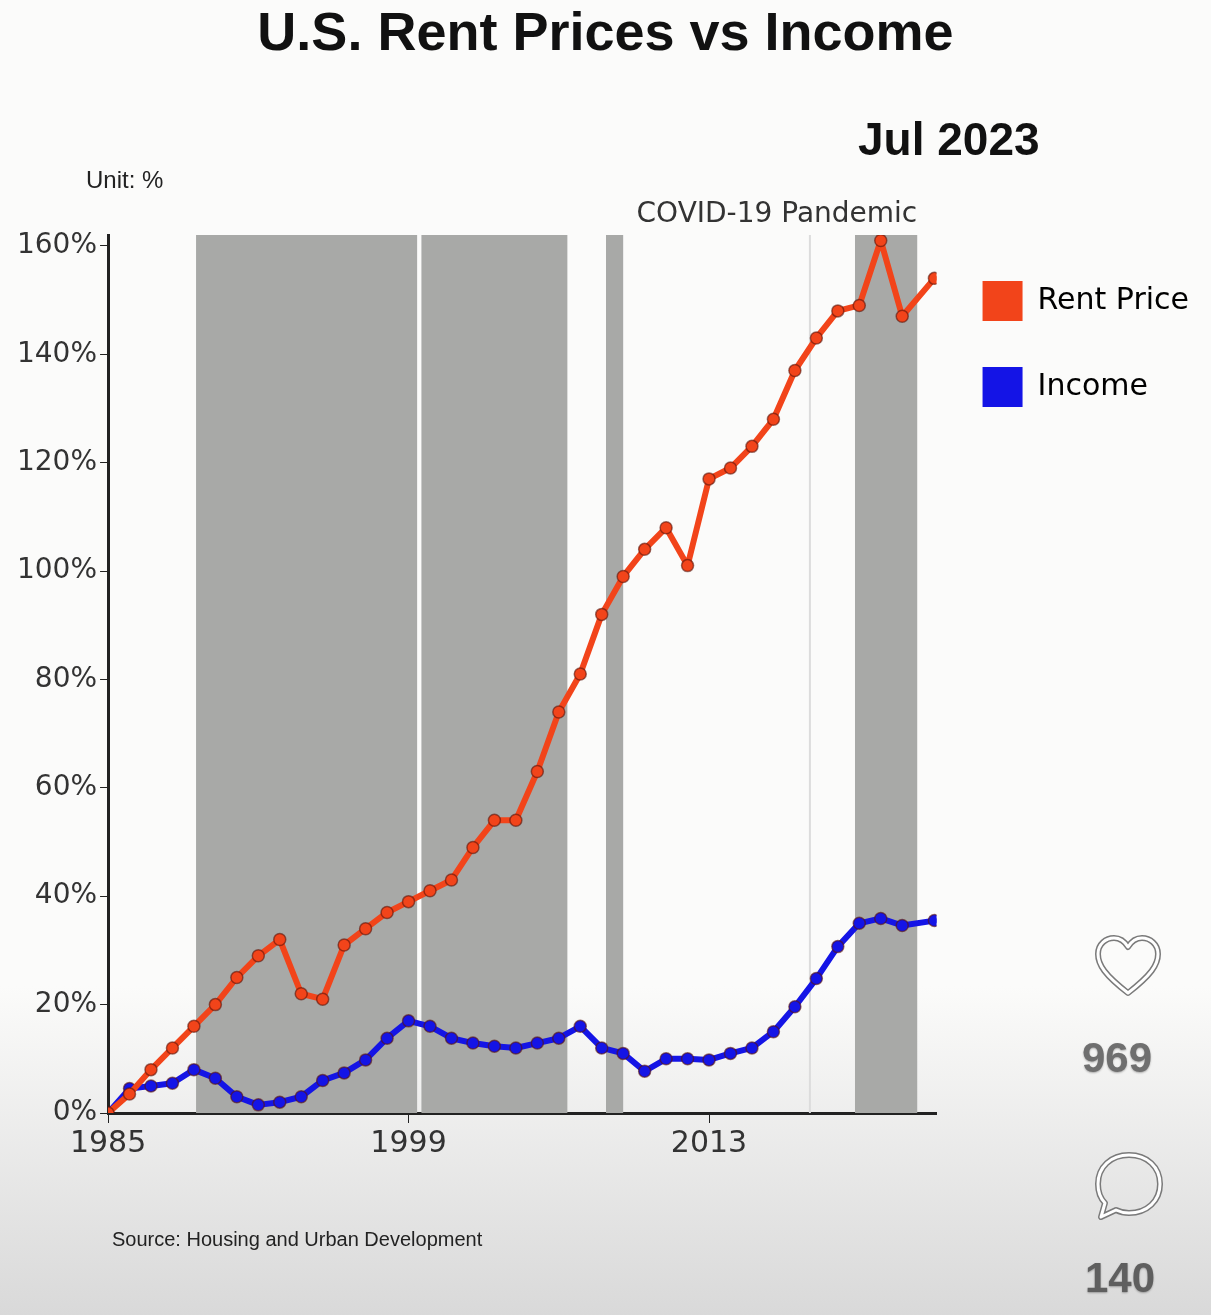 The height and width of the screenshot is (1315, 1211). I want to click on source-note: Source: Housing and Urban Development, so click(297, 1239).